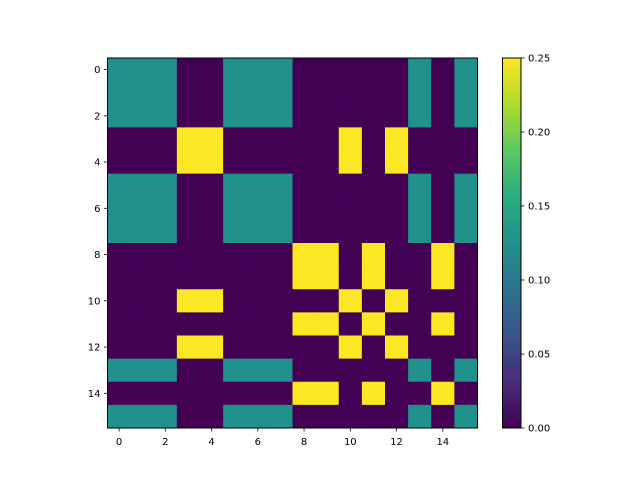  I want to click on y-tick-label: 2, so click(97, 116).